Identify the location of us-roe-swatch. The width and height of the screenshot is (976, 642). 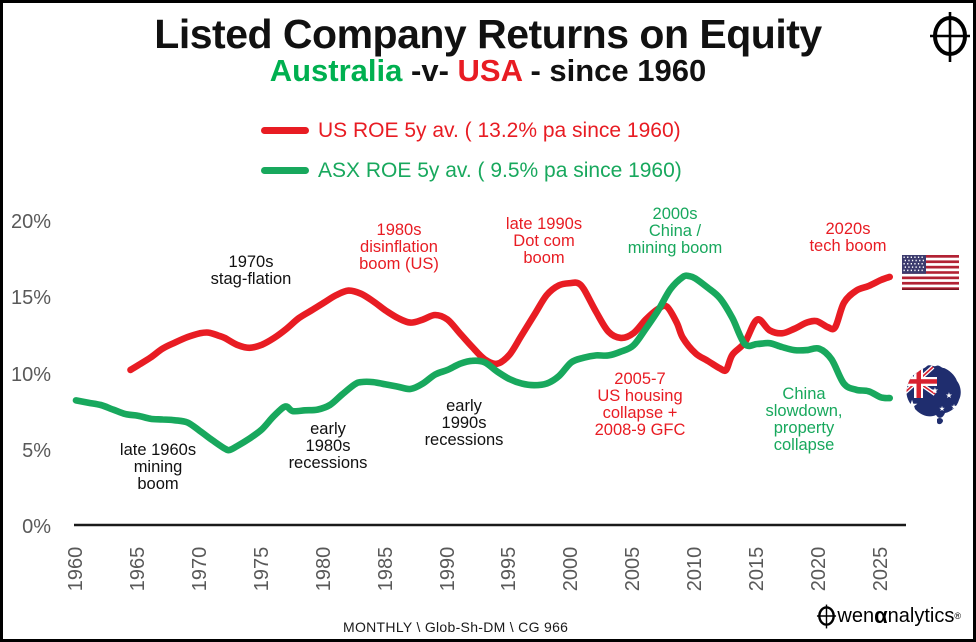
(285, 130).